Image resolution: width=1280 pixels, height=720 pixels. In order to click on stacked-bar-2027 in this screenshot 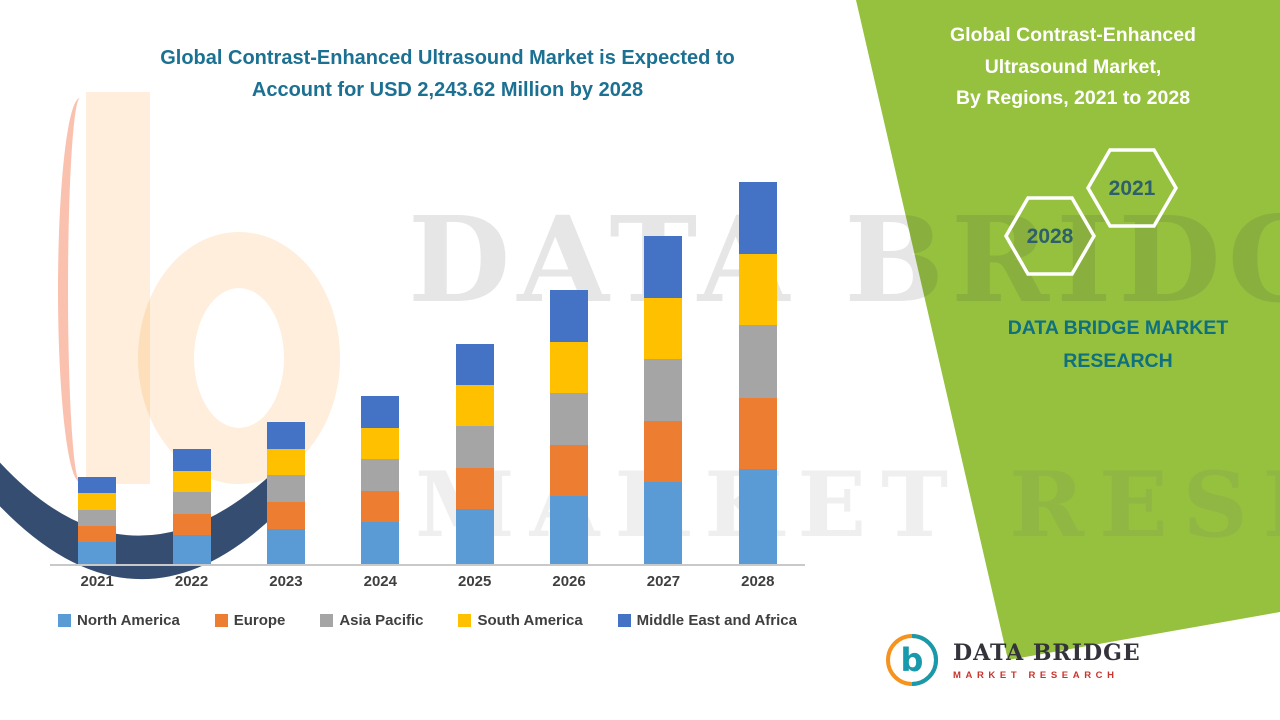, I will do `click(663, 400)`.